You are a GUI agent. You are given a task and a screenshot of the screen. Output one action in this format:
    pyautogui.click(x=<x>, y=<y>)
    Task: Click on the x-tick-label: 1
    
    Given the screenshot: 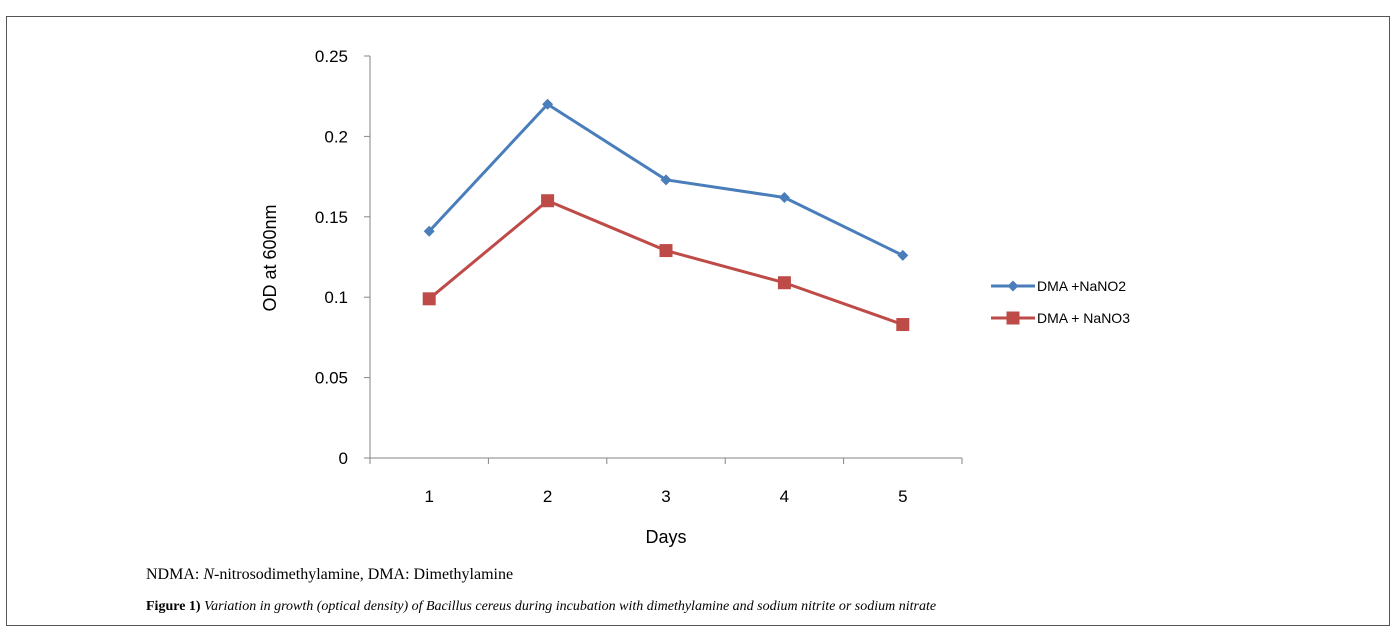 What is the action you would take?
    pyautogui.click(x=428, y=496)
    